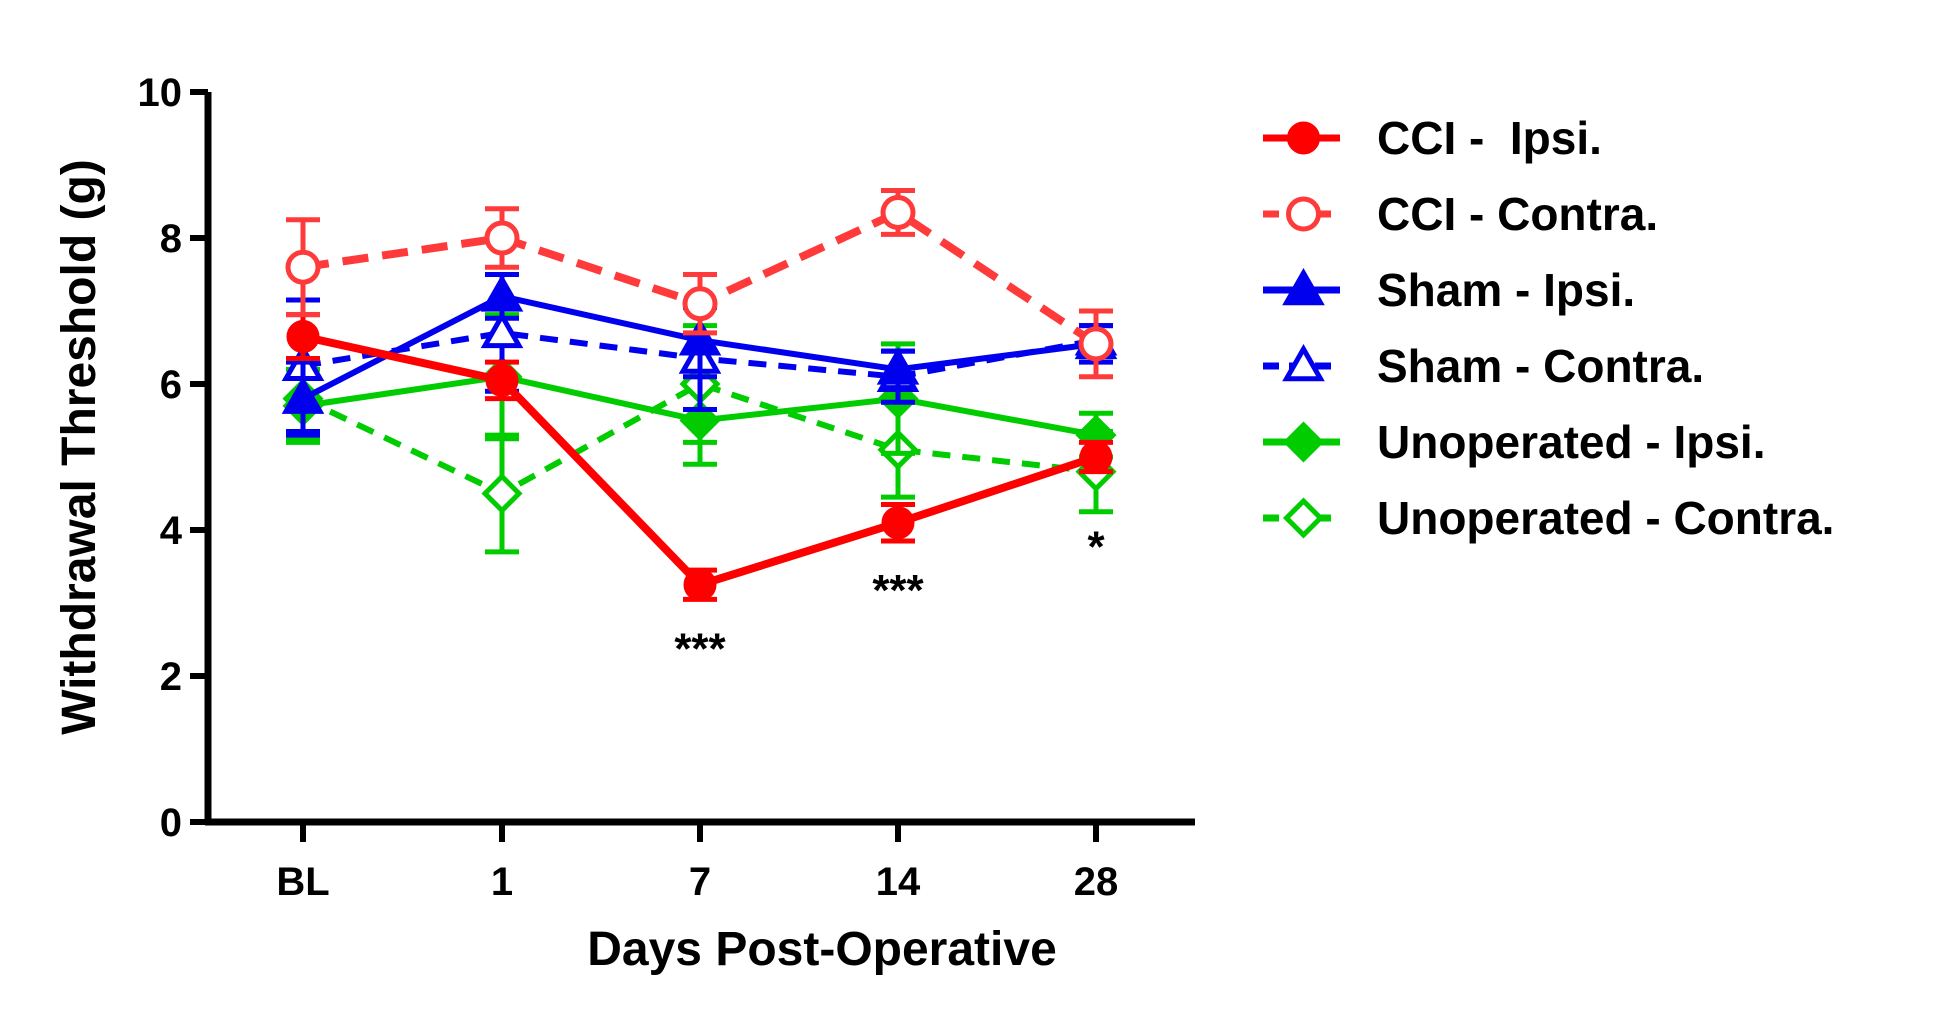 This screenshot has width=1957, height=1023. Describe the element at coordinates (160, 93) in the screenshot. I see `y-tick-label: 10` at that location.